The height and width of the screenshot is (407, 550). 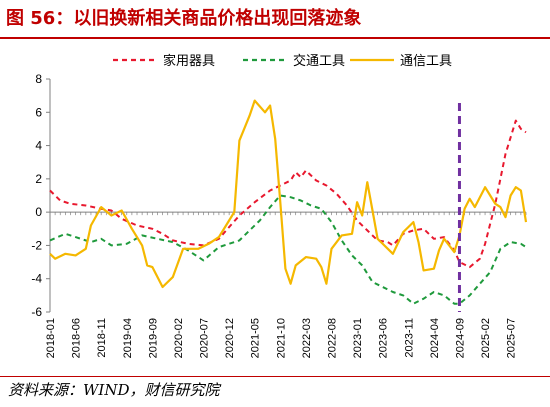 What do you see at coordinates (184, 18) in the screenshot?
I see `figure-title: 图 56：以旧换新相关商品价格出现回落迹象` at bounding box center [184, 18].